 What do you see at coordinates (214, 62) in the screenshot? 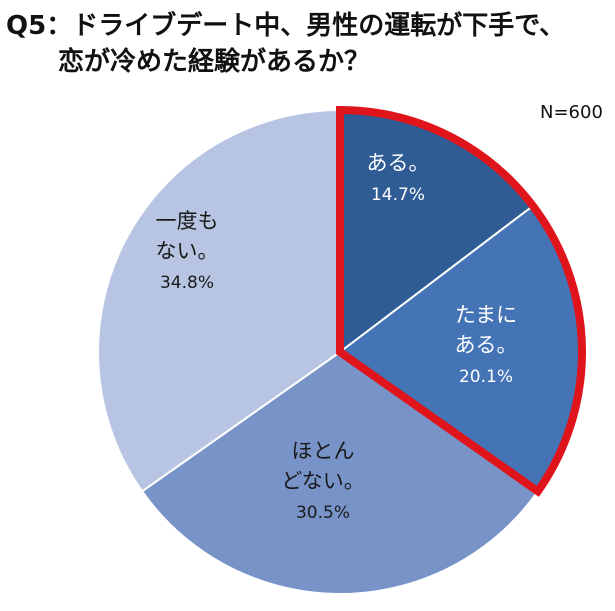
I see `chart-title-line2: 恋が冷めた経験があるか？` at bounding box center [214, 62].